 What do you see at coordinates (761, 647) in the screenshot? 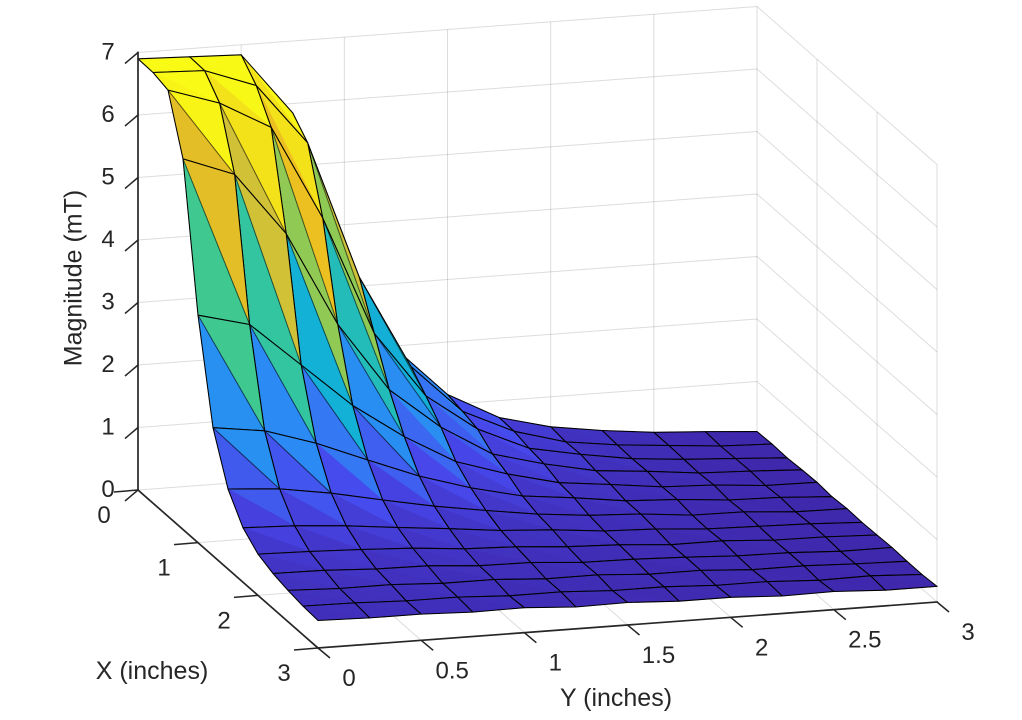
I see `y-tick-label-4: 2` at bounding box center [761, 647].